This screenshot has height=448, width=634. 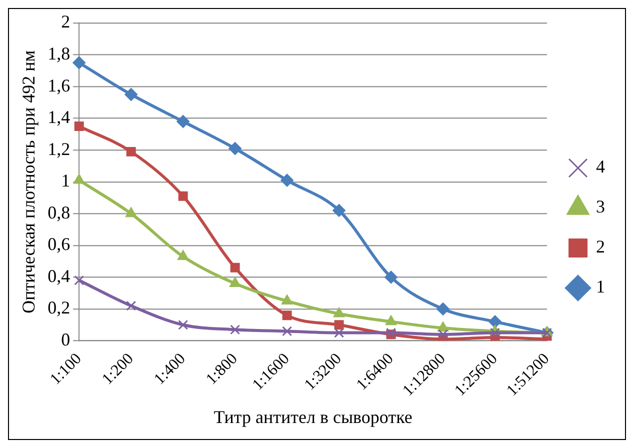 I want to click on legend-label: 2, so click(x=600, y=246).